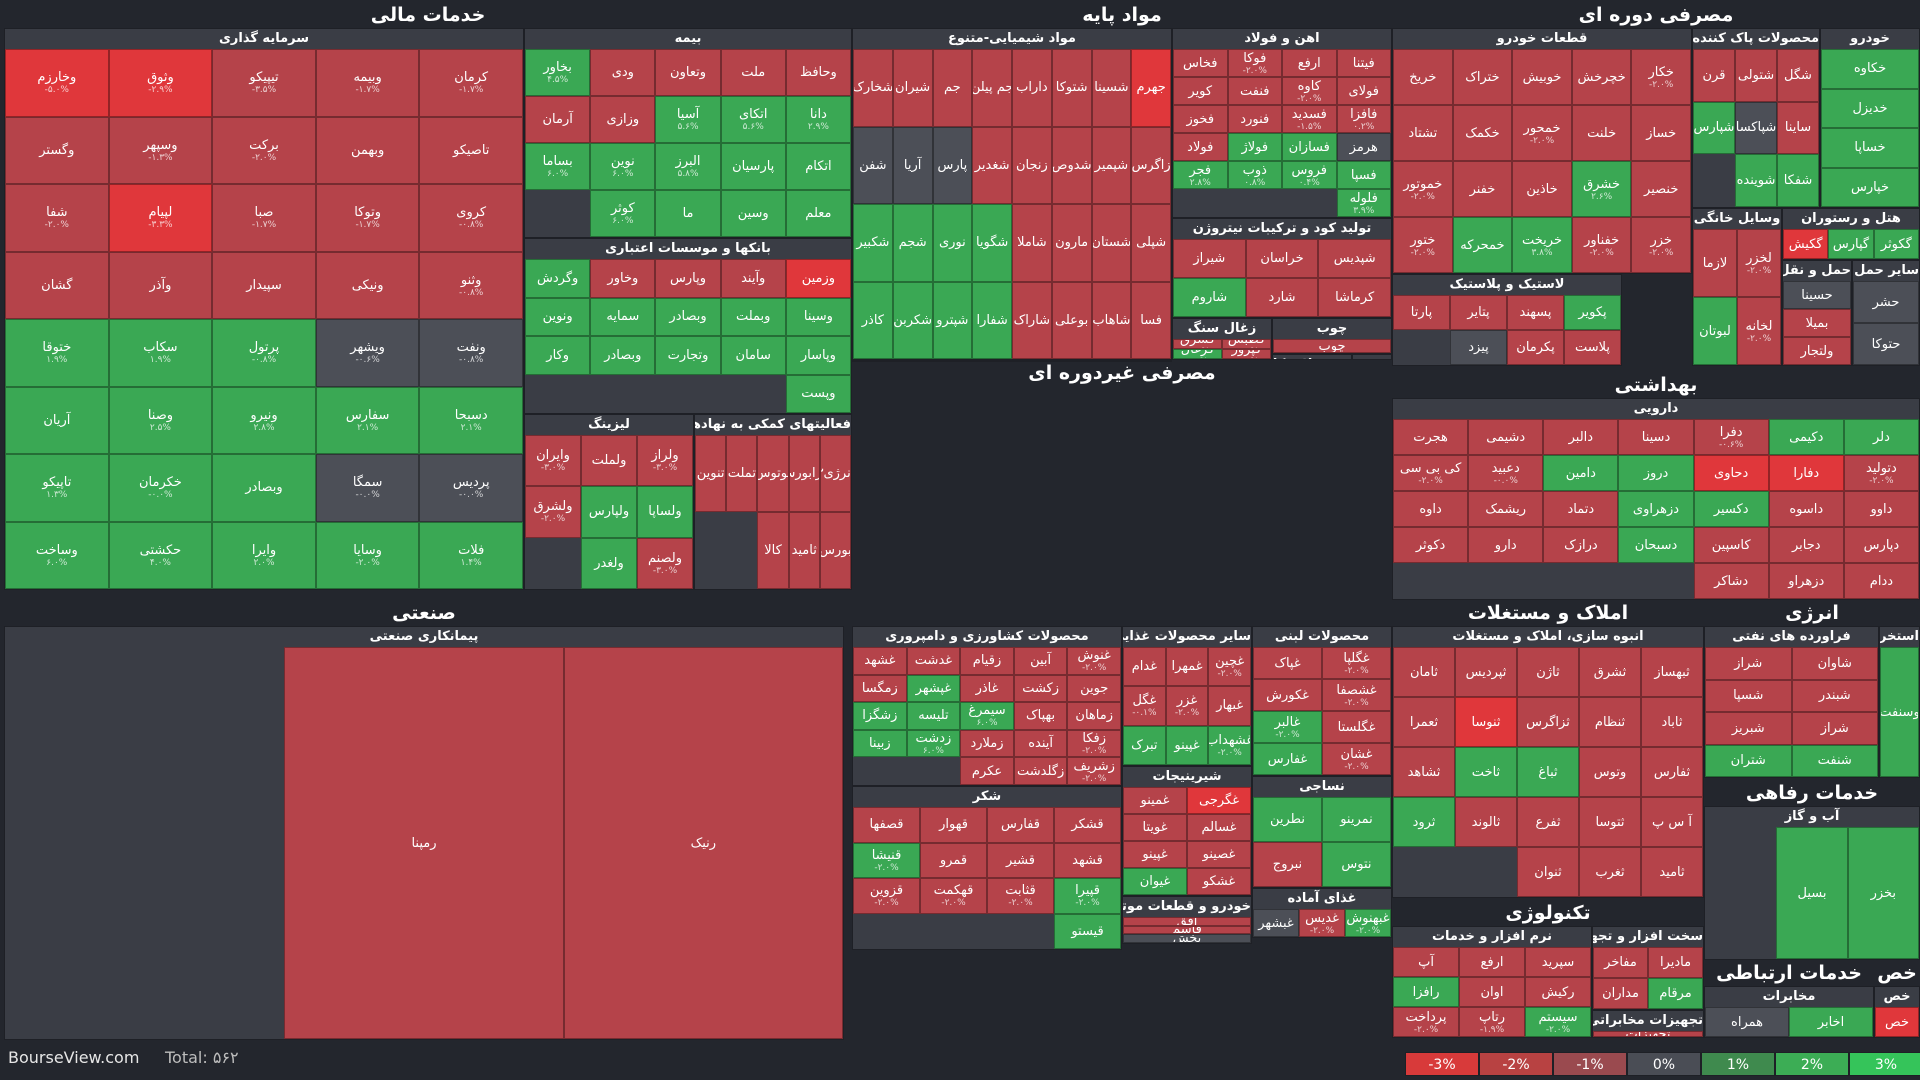  I want to click on stock-tile: فوکا -۲.۰%, so click(1254, 63).